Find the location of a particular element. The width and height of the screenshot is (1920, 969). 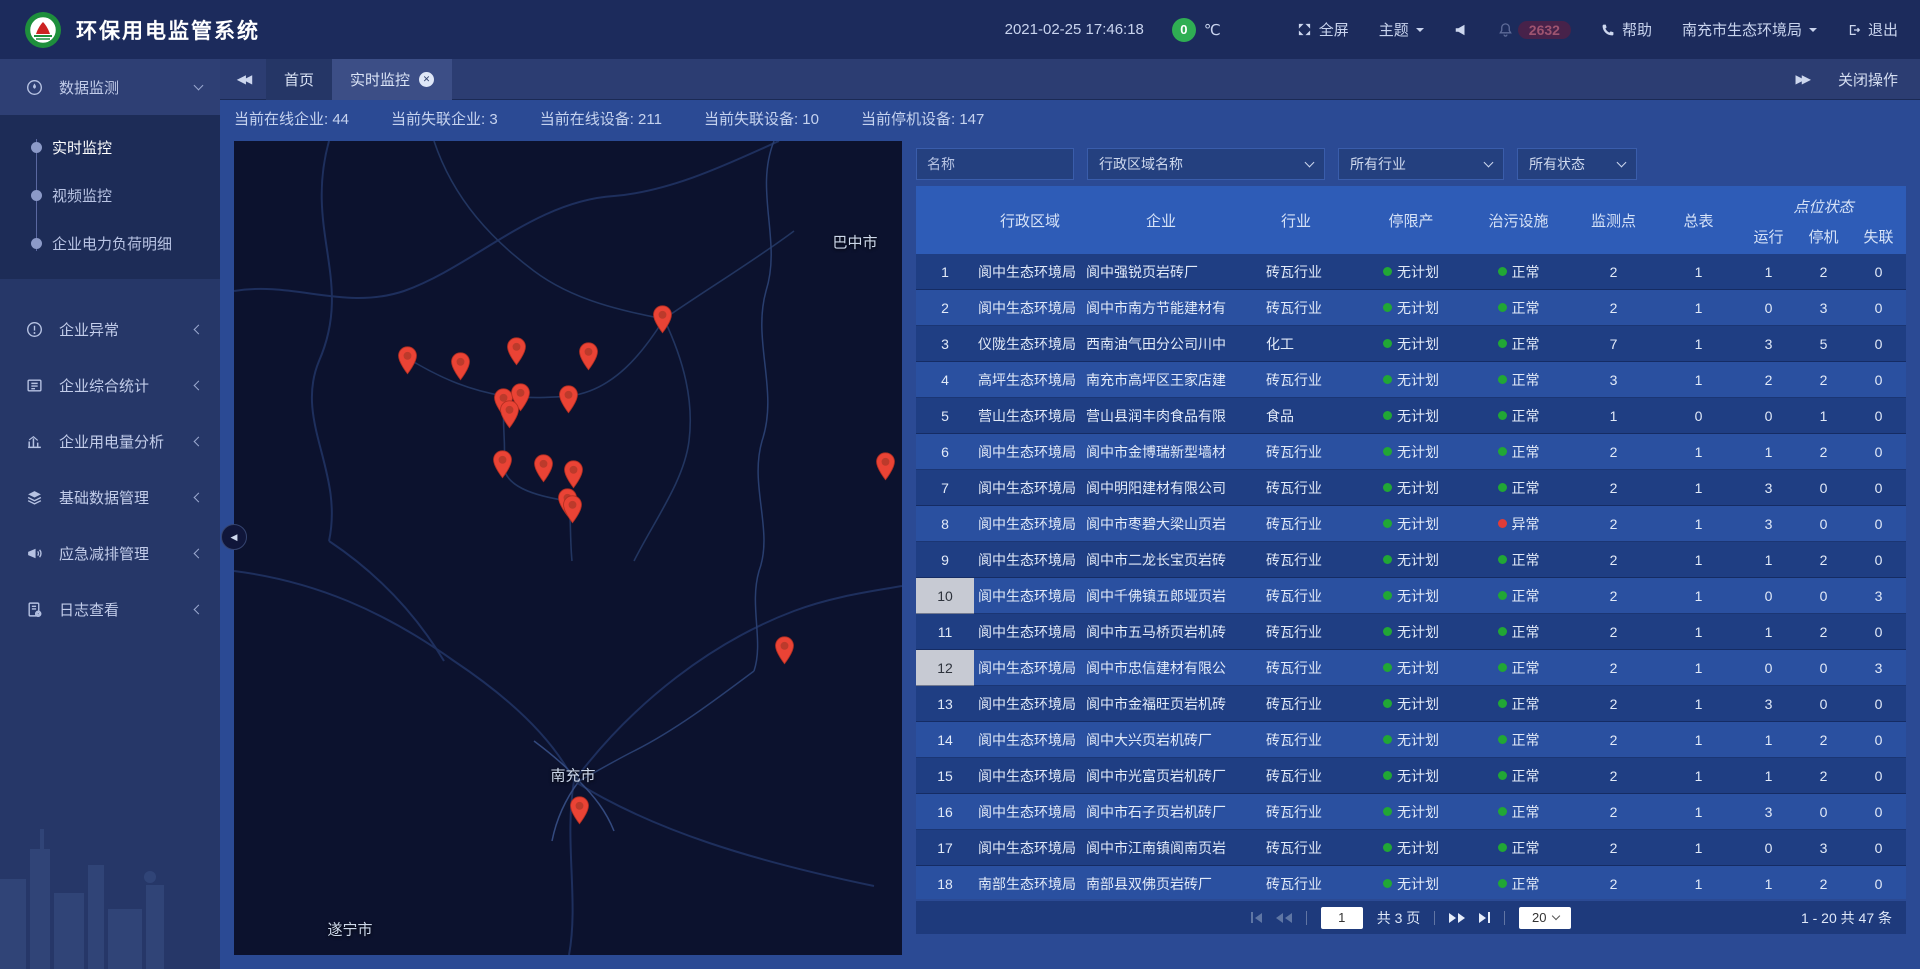

prev-page-button is located at coordinates (1283, 917).